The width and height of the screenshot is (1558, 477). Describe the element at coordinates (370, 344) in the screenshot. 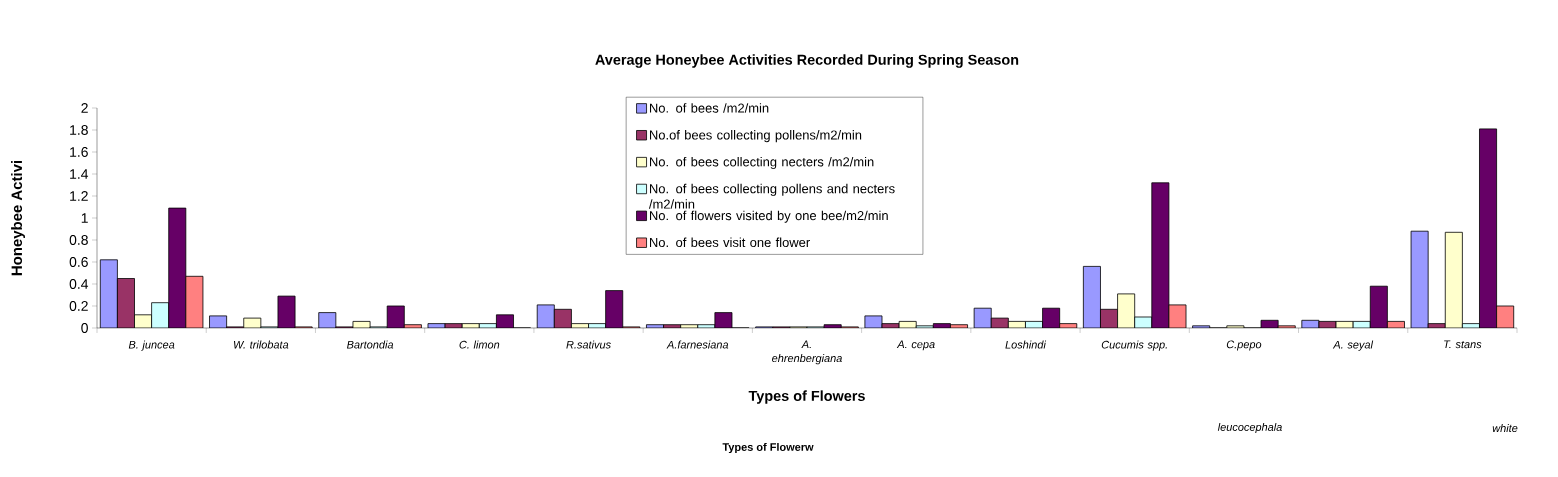

I see `x-tick-label: Bartondia` at that location.